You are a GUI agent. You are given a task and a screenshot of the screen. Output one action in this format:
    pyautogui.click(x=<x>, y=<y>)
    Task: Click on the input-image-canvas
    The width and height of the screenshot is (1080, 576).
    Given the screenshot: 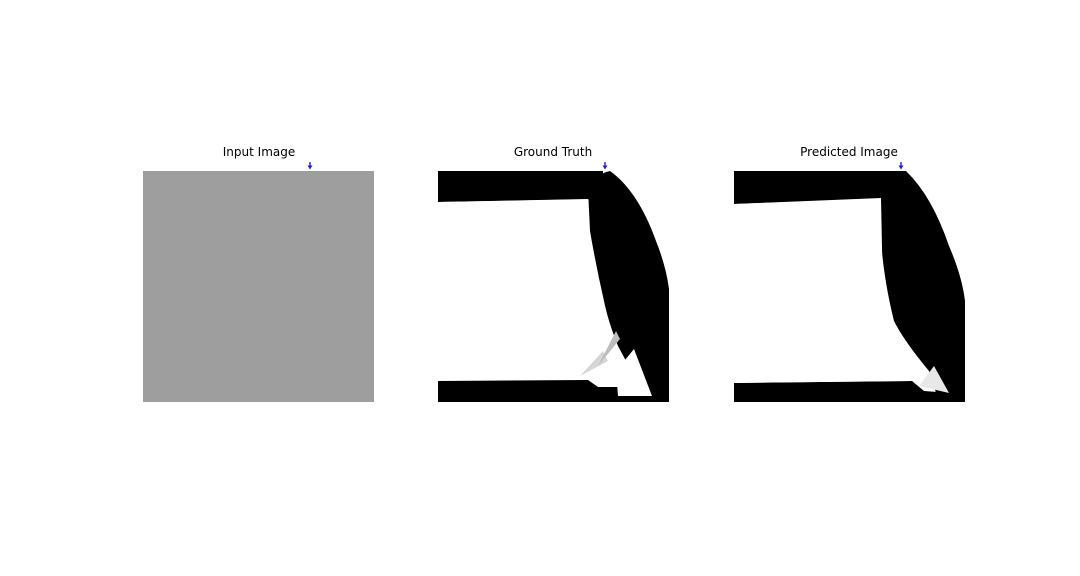 What is the action you would take?
    pyautogui.click(x=258, y=286)
    